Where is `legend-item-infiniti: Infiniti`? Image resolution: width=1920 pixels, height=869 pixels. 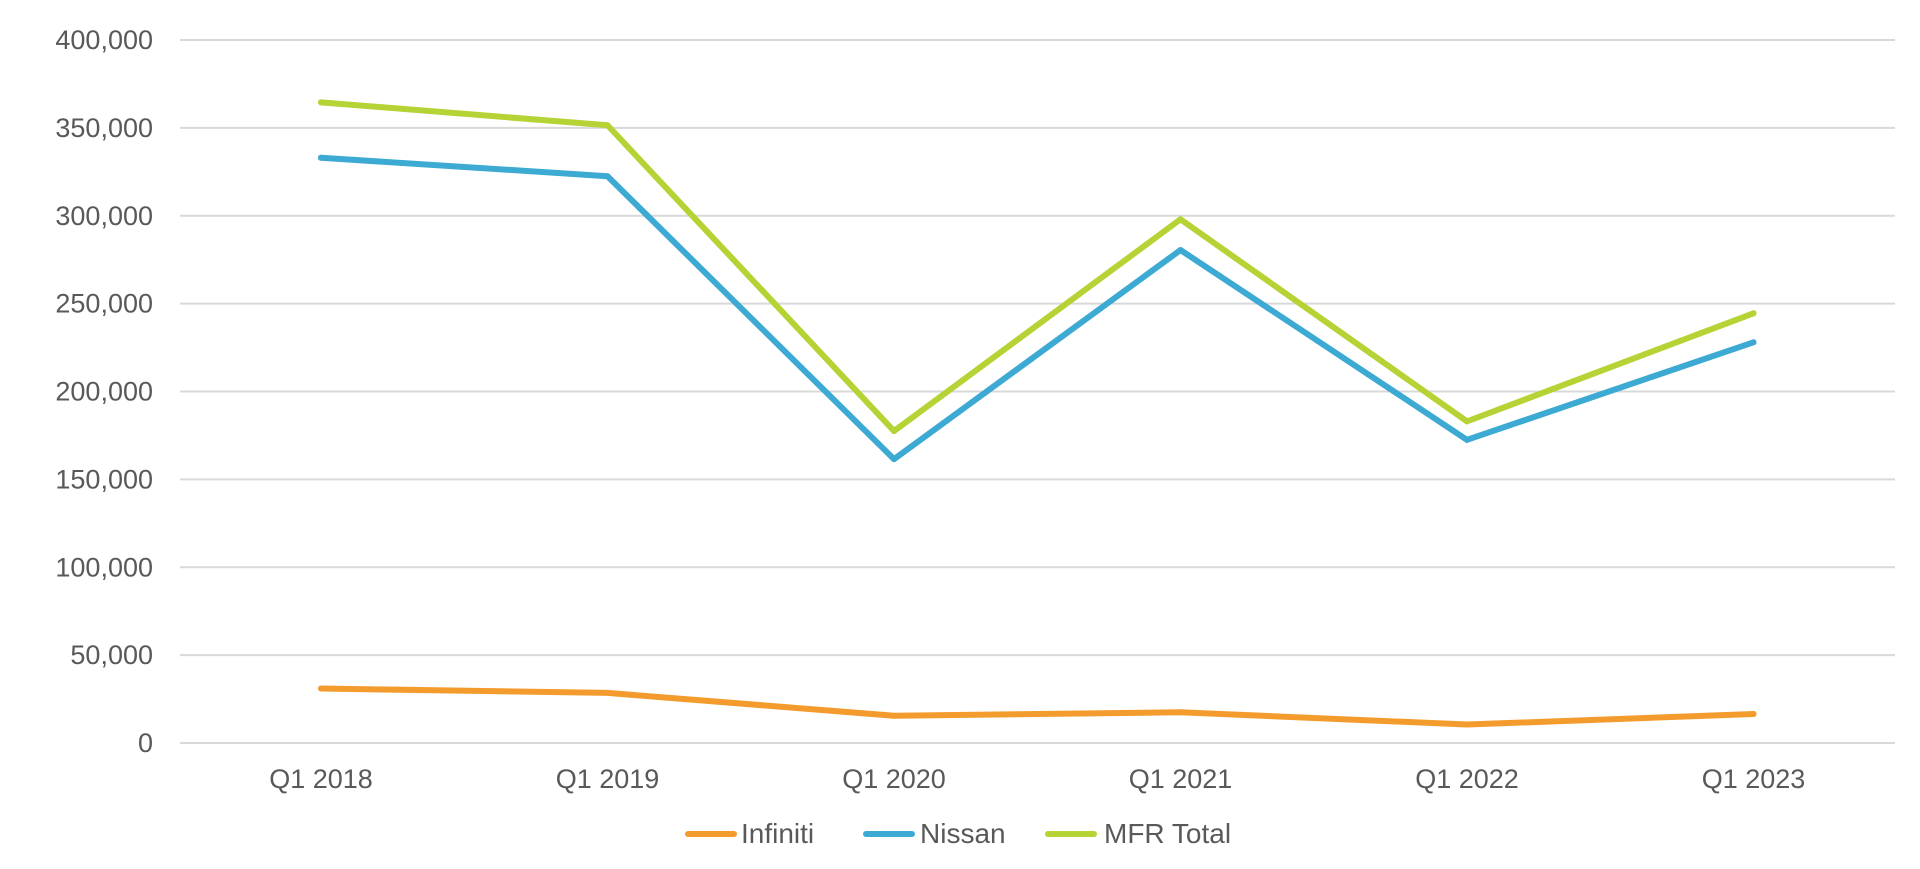
legend-item-infiniti: Infiniti is located at coordinates (749, 833).